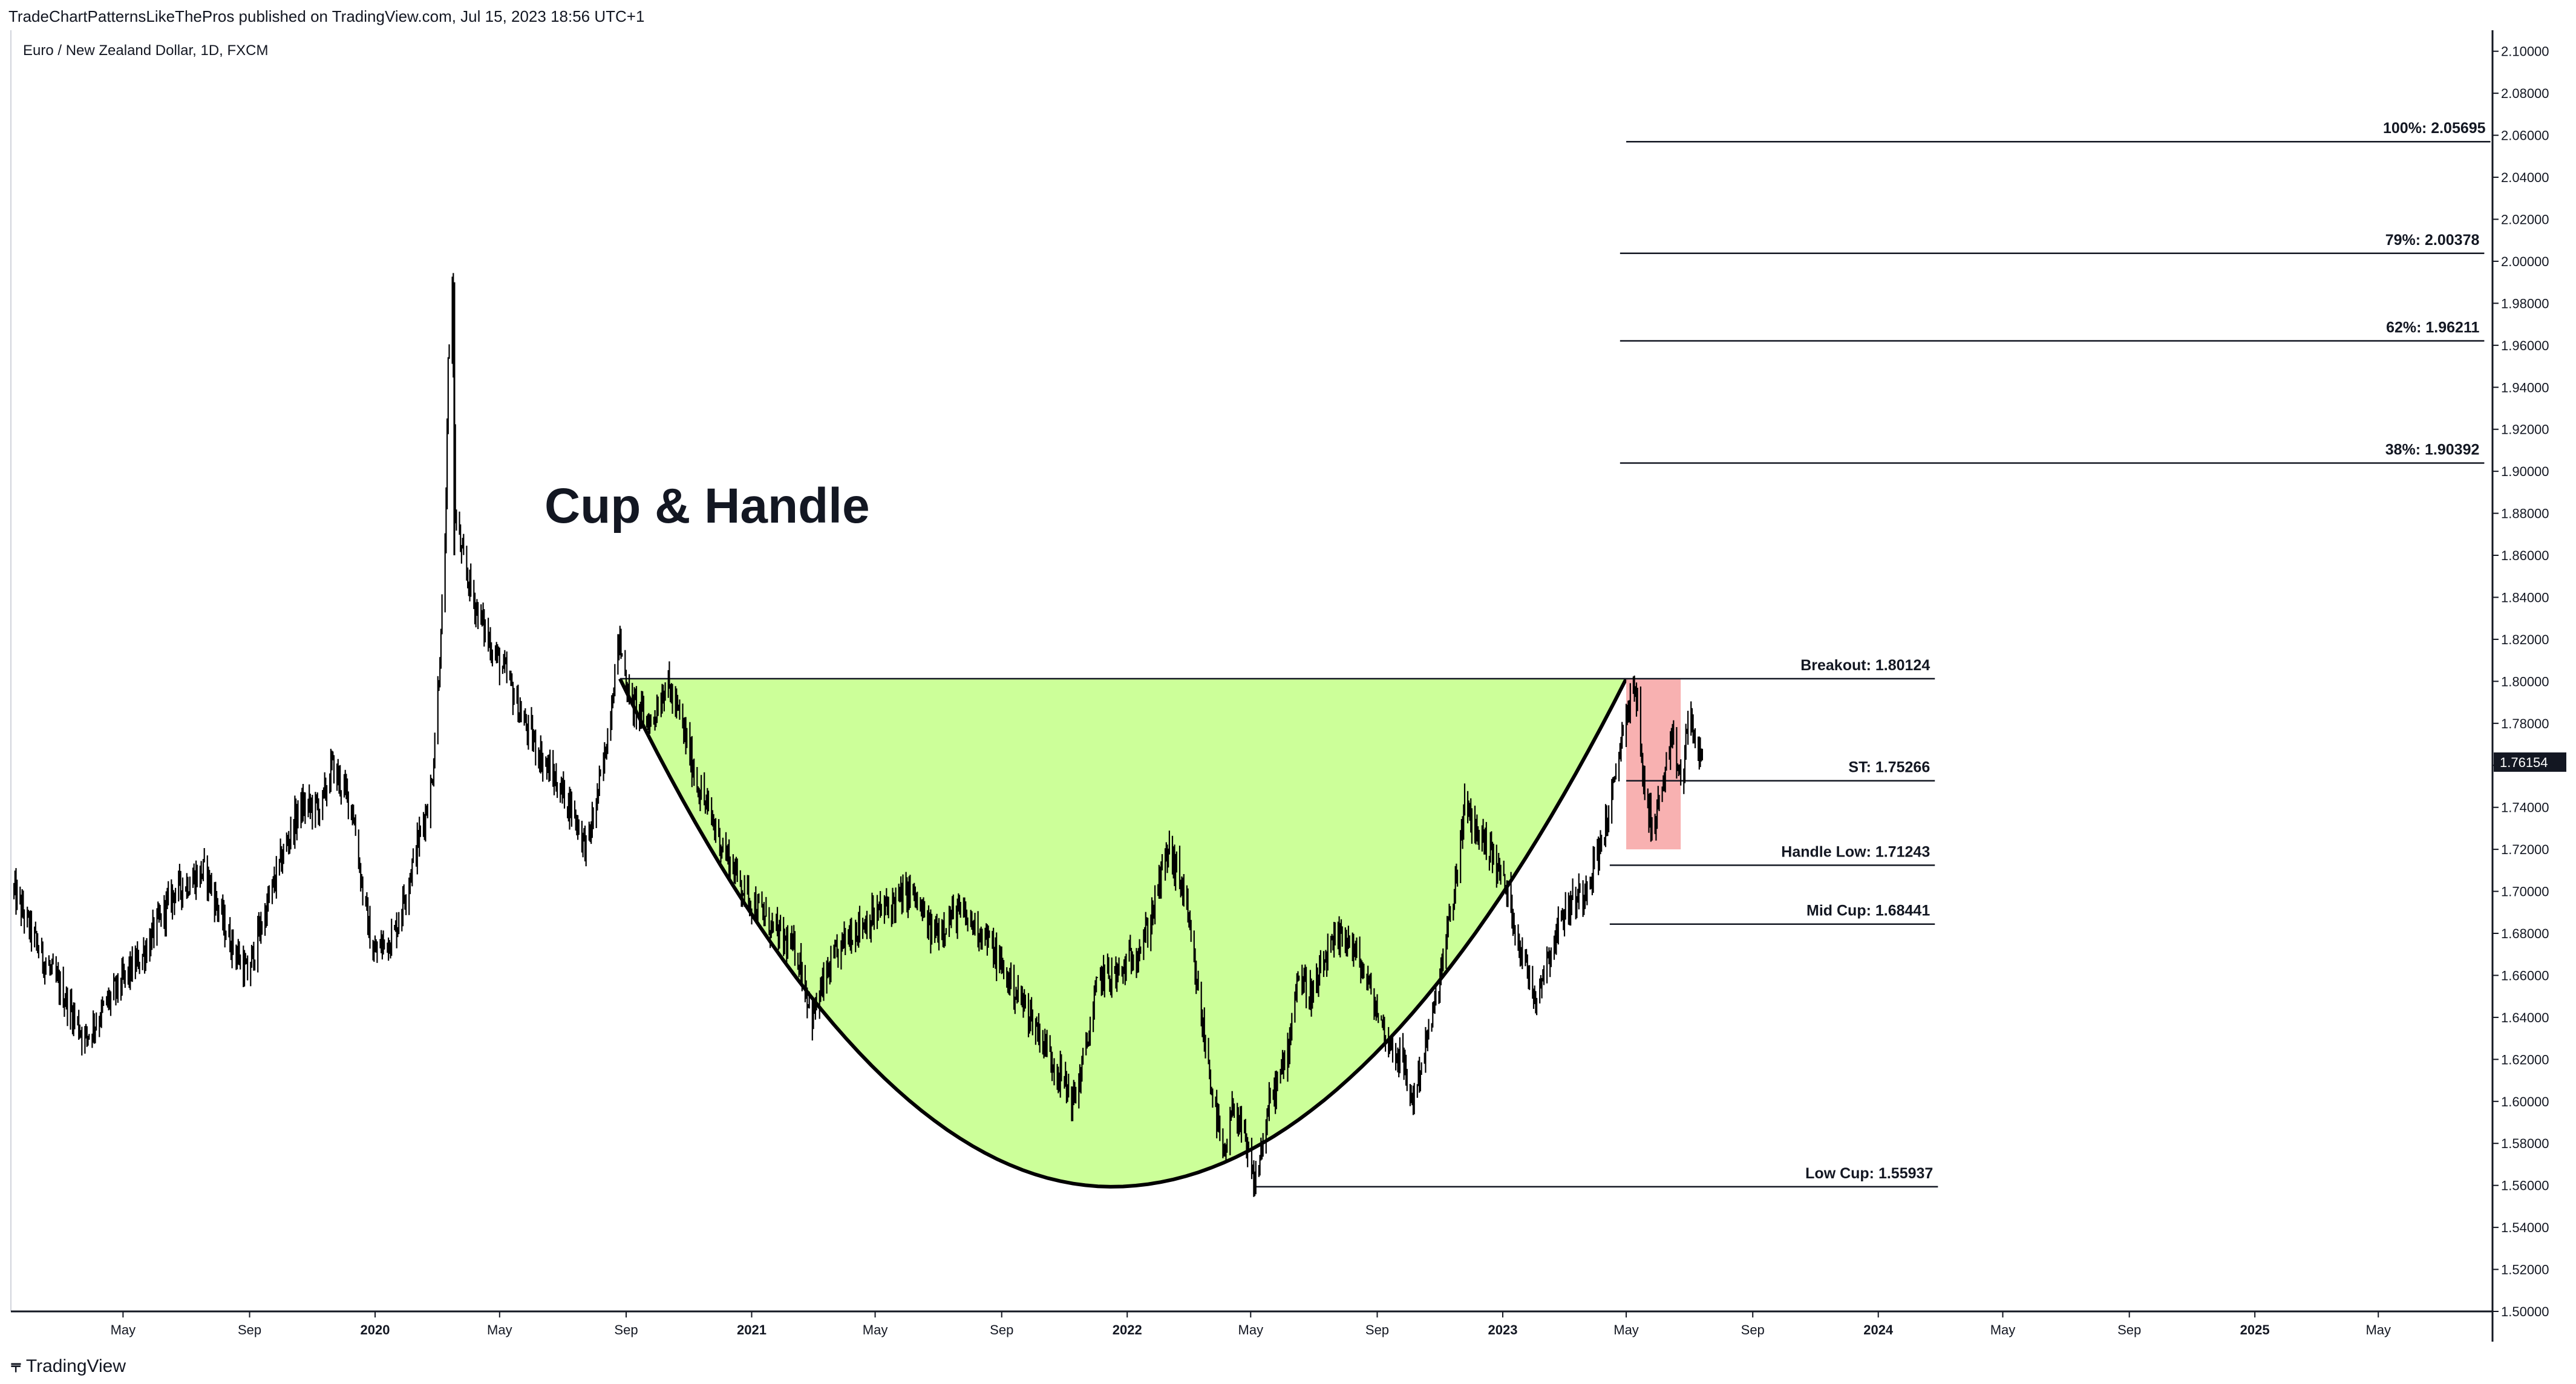  Describe the element at coordinates (375, 1329) in the screenshot. I see `time-tick-label: 2020` at that location.